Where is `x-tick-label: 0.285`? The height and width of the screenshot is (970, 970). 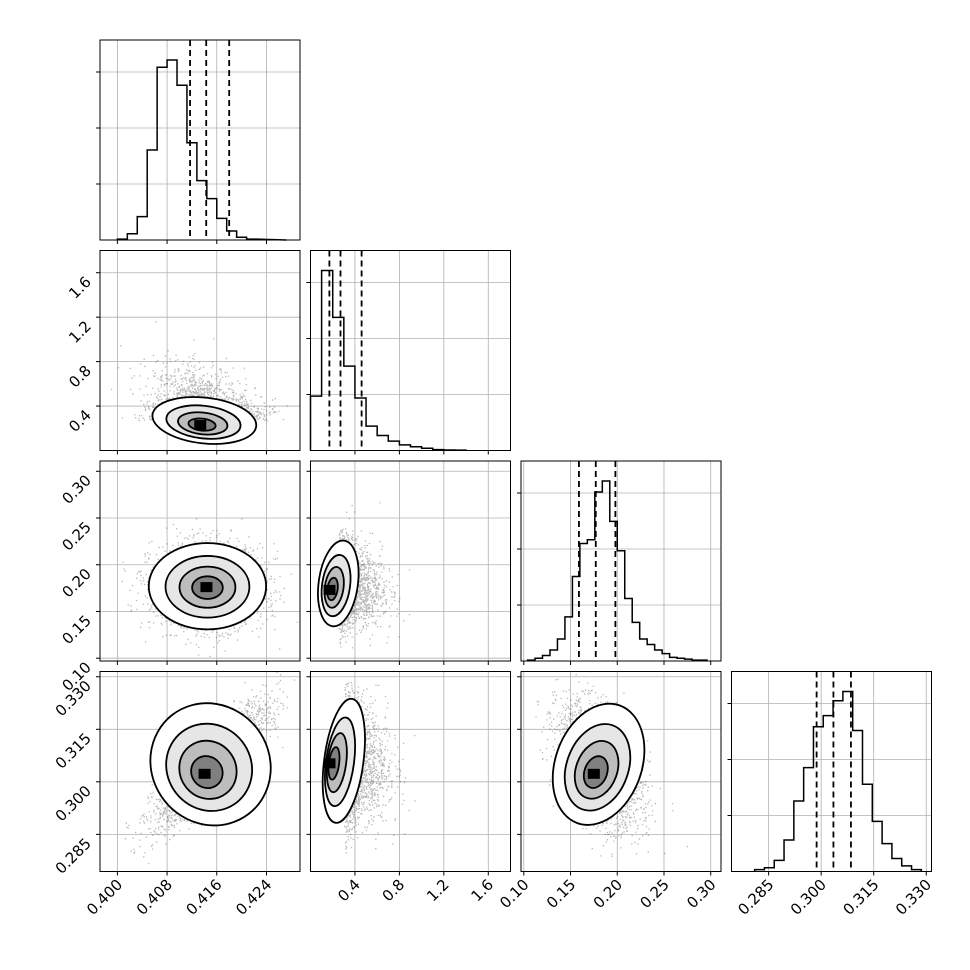
x-tick-label: 0.285 is located at coordinates (755, 897).